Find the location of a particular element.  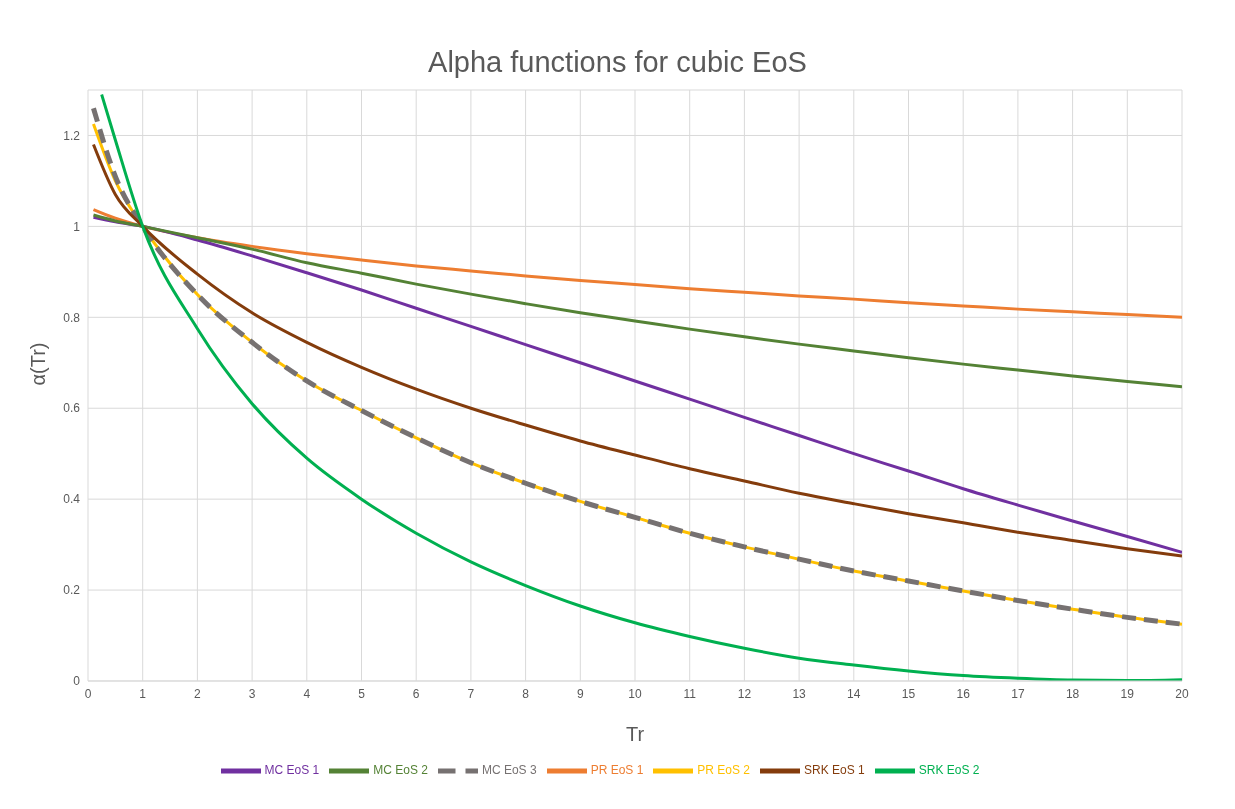

x-tick-label: 8 is located at coordinates (526, 693).